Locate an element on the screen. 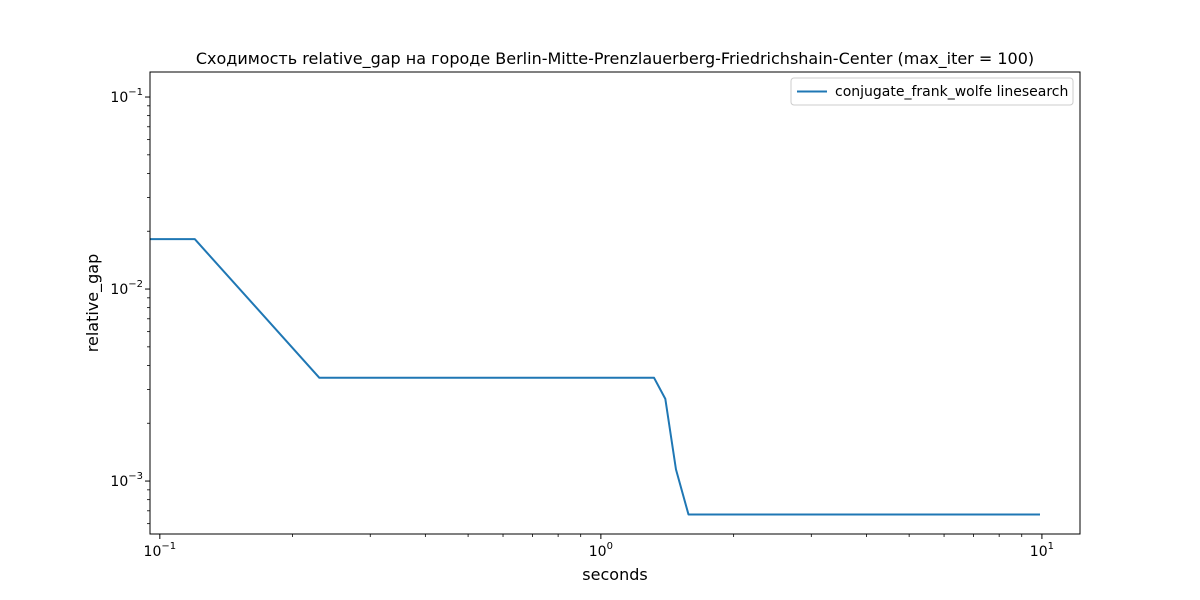 The image size is (1200, 600). x-tick-label: 10⁰ is located at coordinates (601, 550).